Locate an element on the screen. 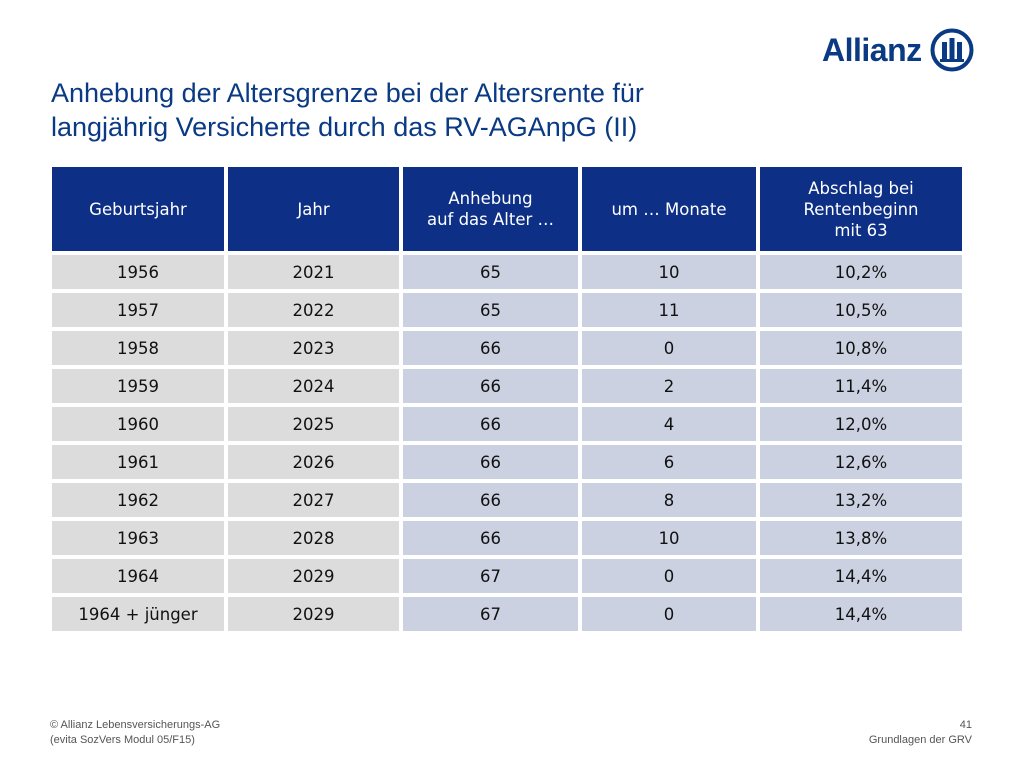 The image size is (1024, 768). column-header-line: Geburtsjahr is located at coordinates (138, 209).